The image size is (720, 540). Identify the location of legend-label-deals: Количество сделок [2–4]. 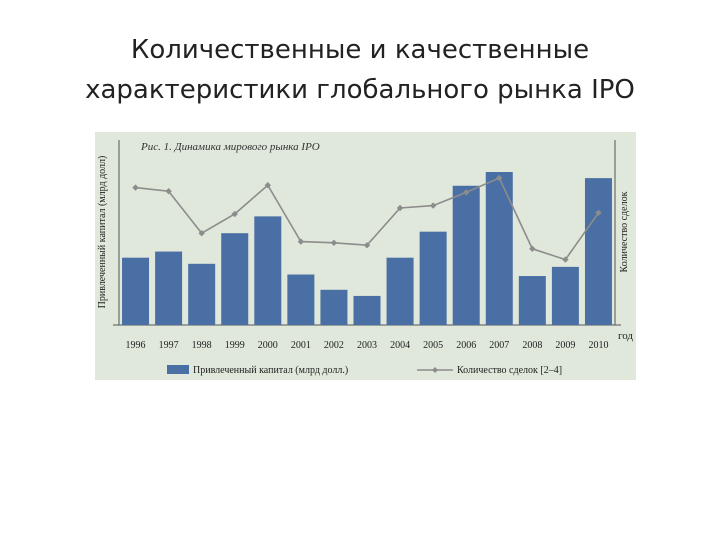
(509, 370).